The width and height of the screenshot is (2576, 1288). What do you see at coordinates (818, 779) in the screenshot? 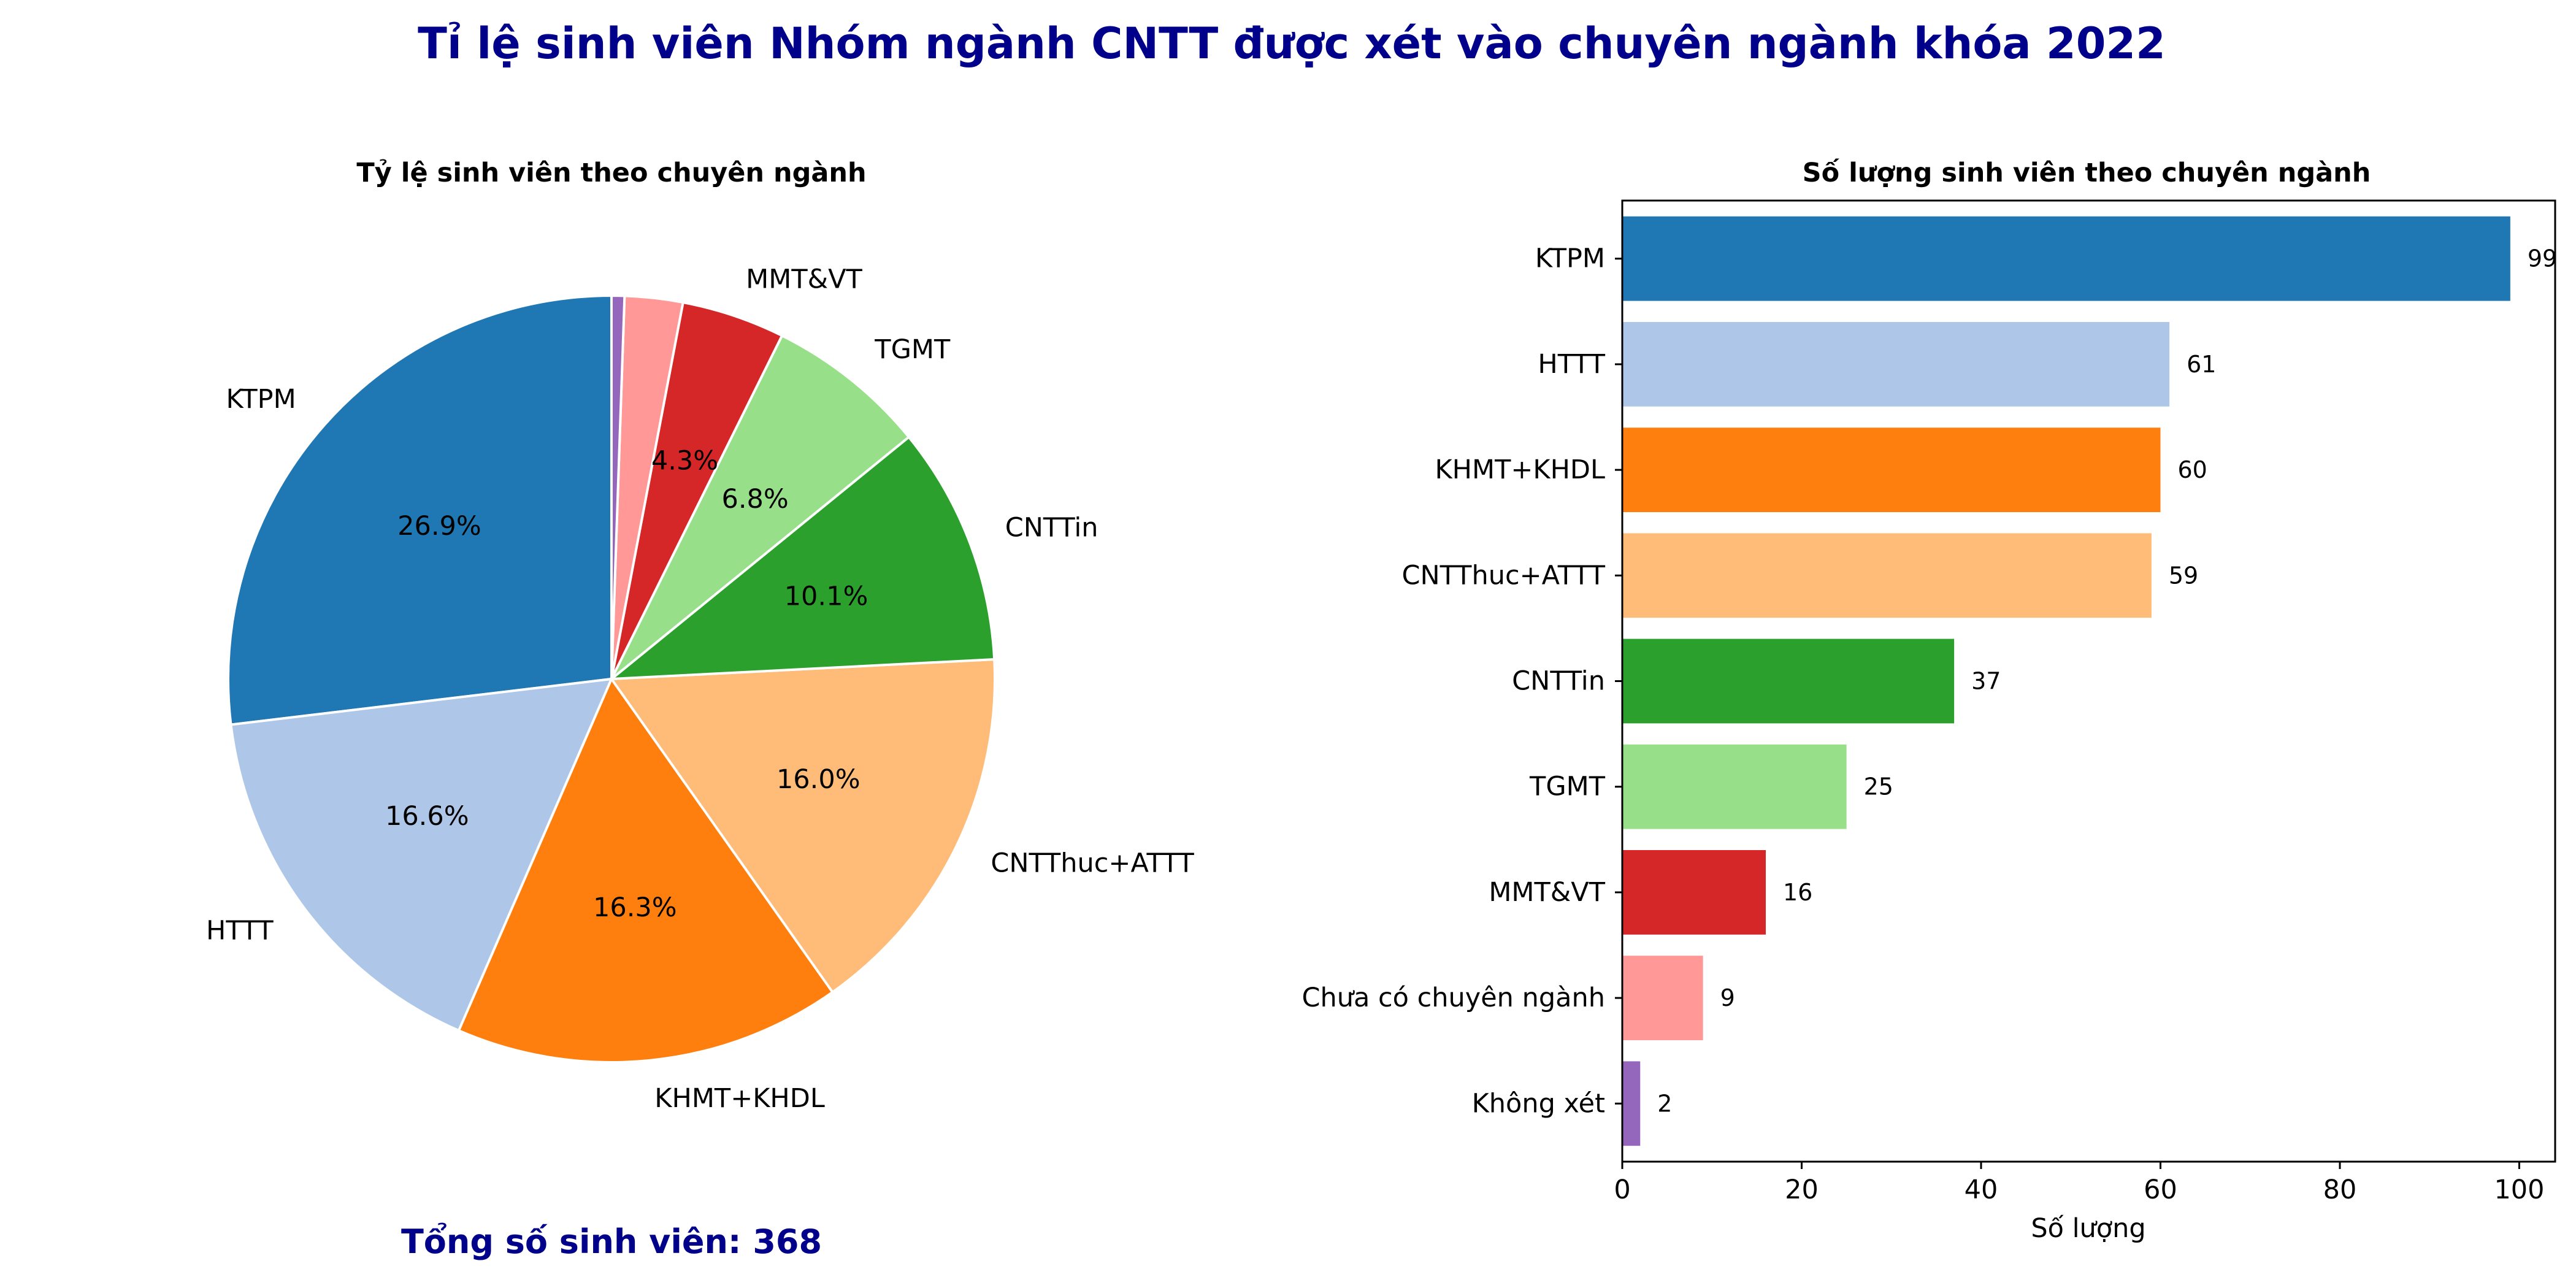
I see `pie-pct-label-cntthuc-attt: 16.0%` at bounding box center [818, 779].